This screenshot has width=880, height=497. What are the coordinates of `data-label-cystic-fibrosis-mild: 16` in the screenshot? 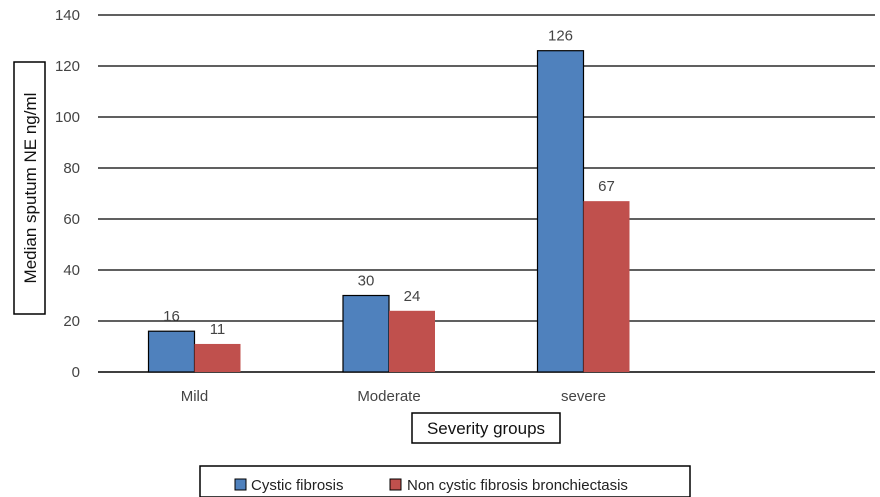 It's located at (171, 316).